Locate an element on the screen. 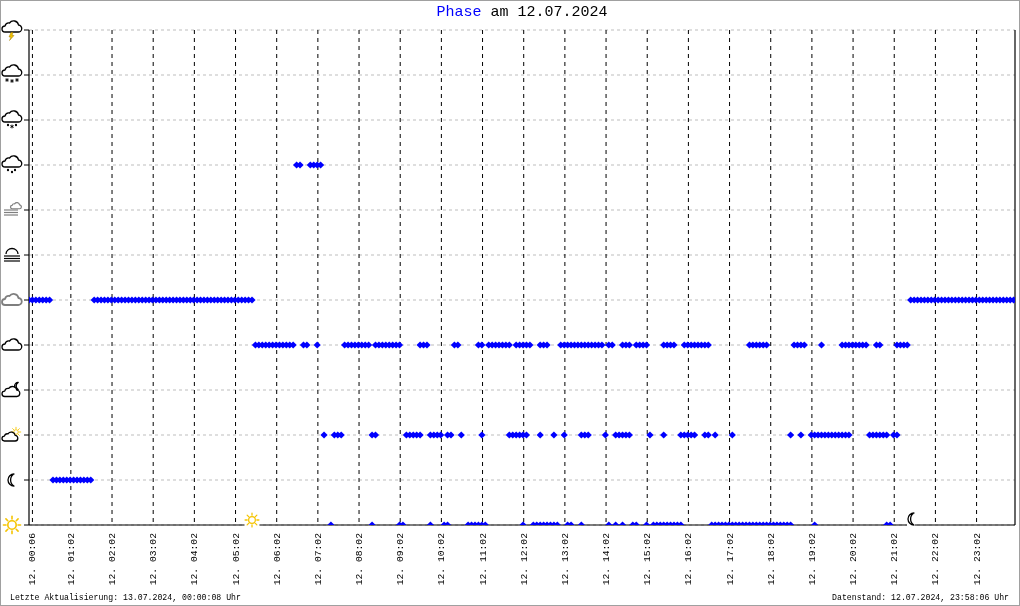 The image size is (1020, 606). text: Letzte Aktualisierung: 13.07.2024, 00:00:08 Uhr is located at coordinates (125, 598).